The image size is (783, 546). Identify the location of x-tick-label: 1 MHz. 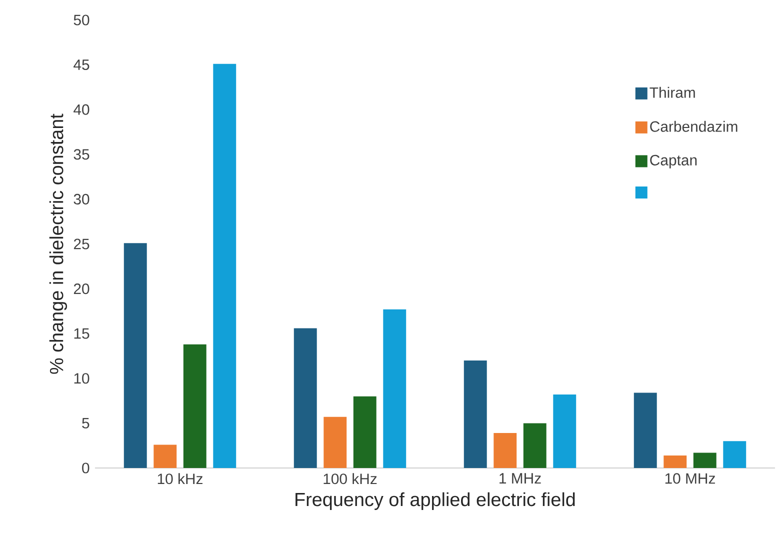
(520, 478).